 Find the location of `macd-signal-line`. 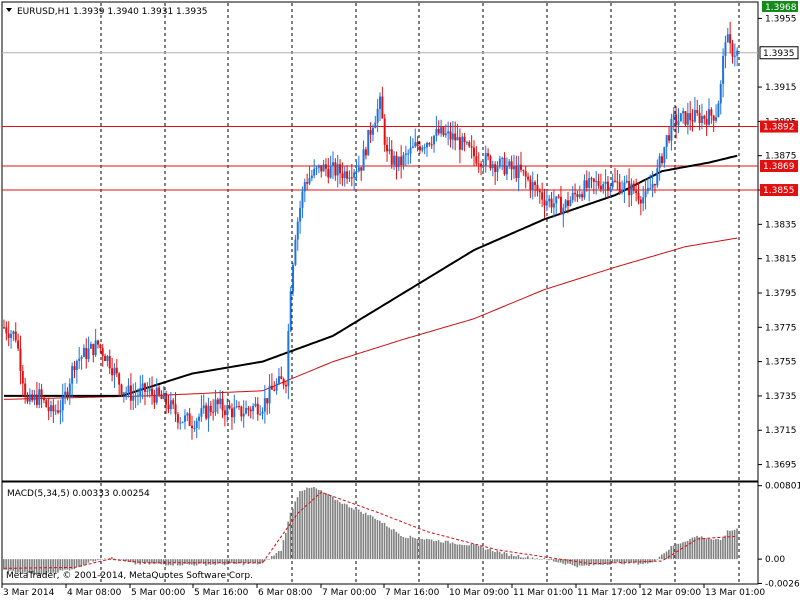

macd-signal-line is located at coordinates (371, 530).